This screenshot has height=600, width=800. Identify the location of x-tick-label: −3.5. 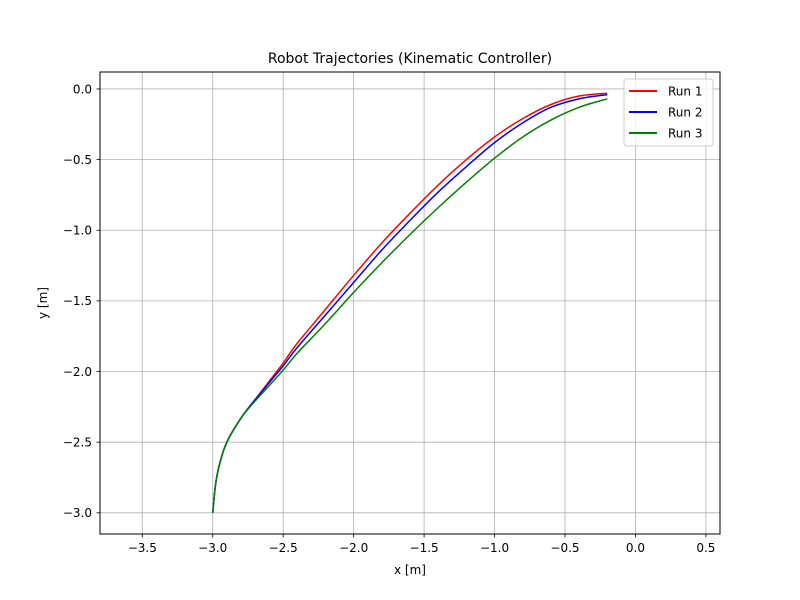
(142, 548).